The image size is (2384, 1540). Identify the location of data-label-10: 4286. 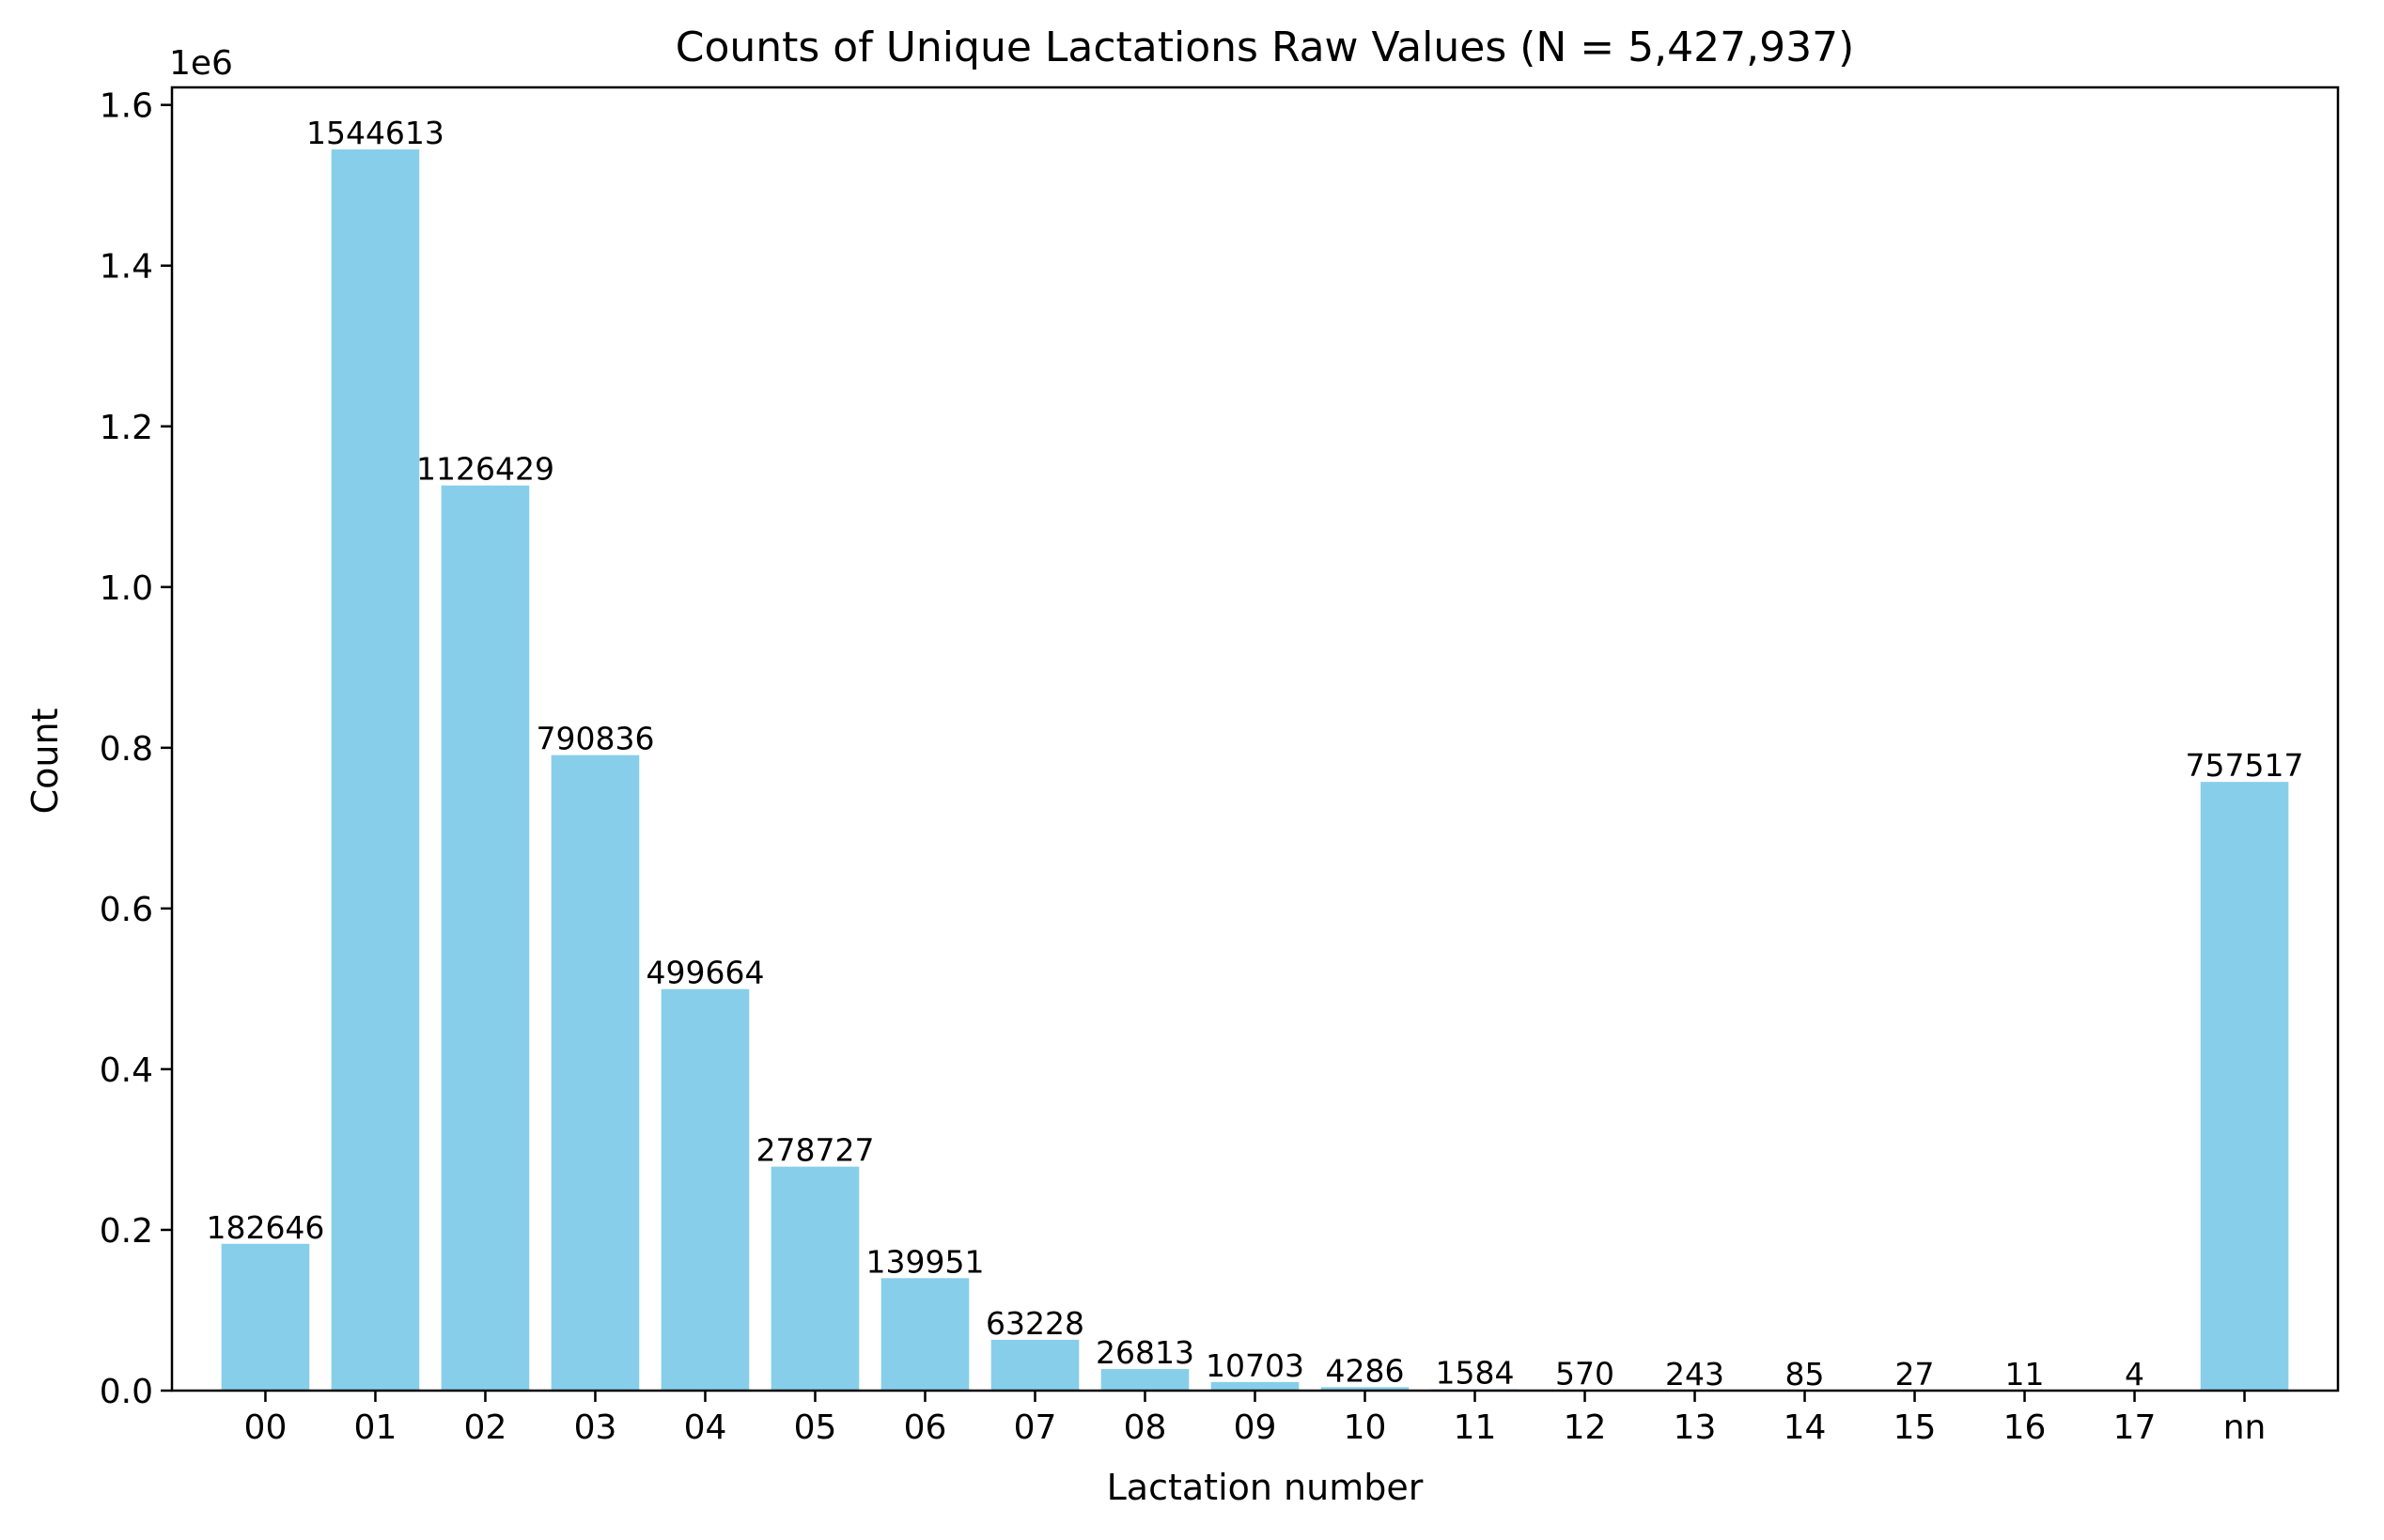
(1365, 1370).